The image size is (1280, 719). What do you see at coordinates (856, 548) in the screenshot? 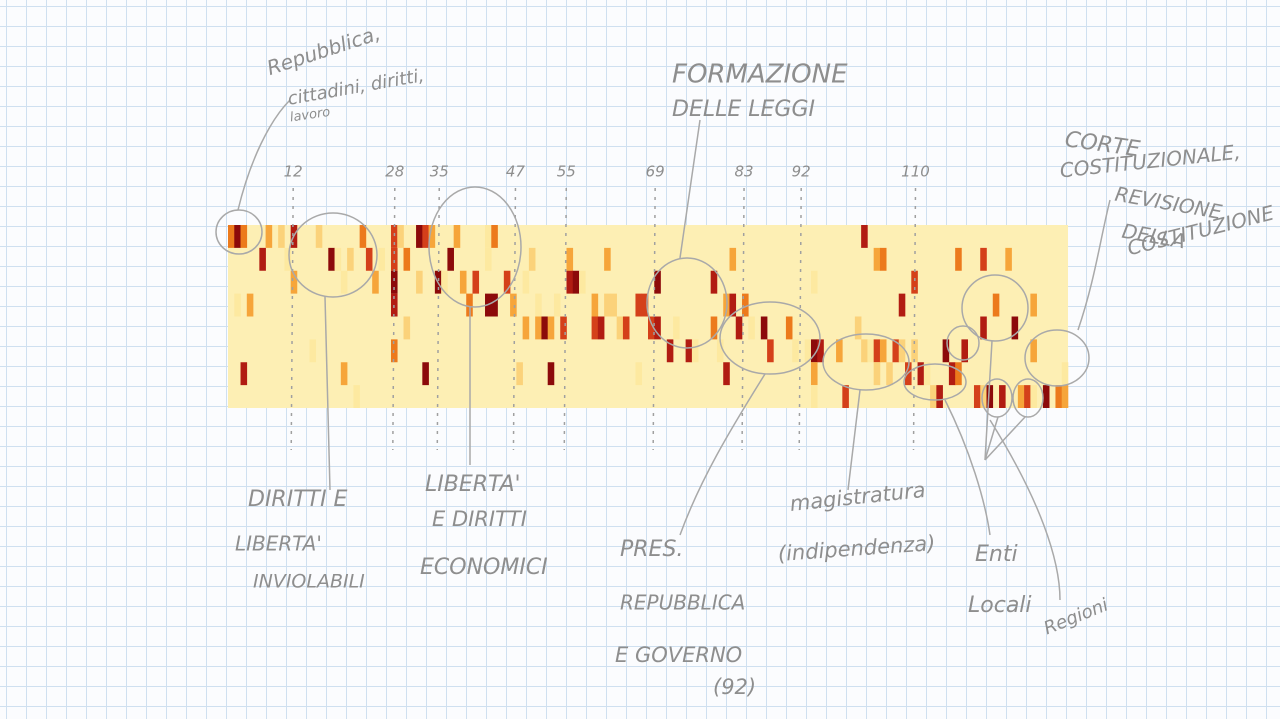
I see `annotation-text: (indipendenza)` at bounding box center [856, 548].